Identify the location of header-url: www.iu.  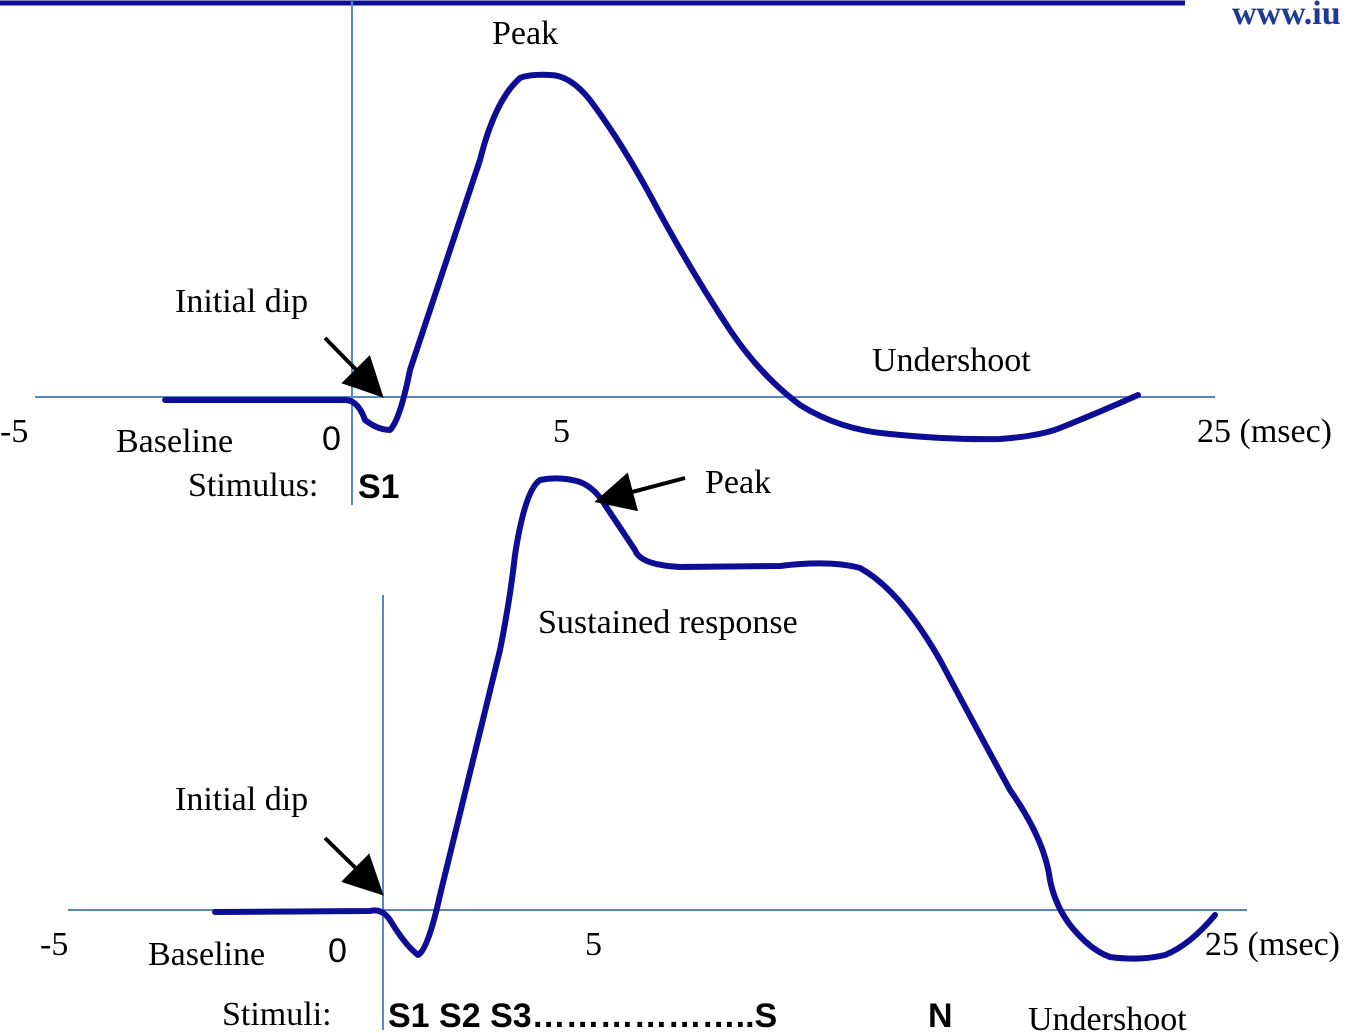
(1286, 16).